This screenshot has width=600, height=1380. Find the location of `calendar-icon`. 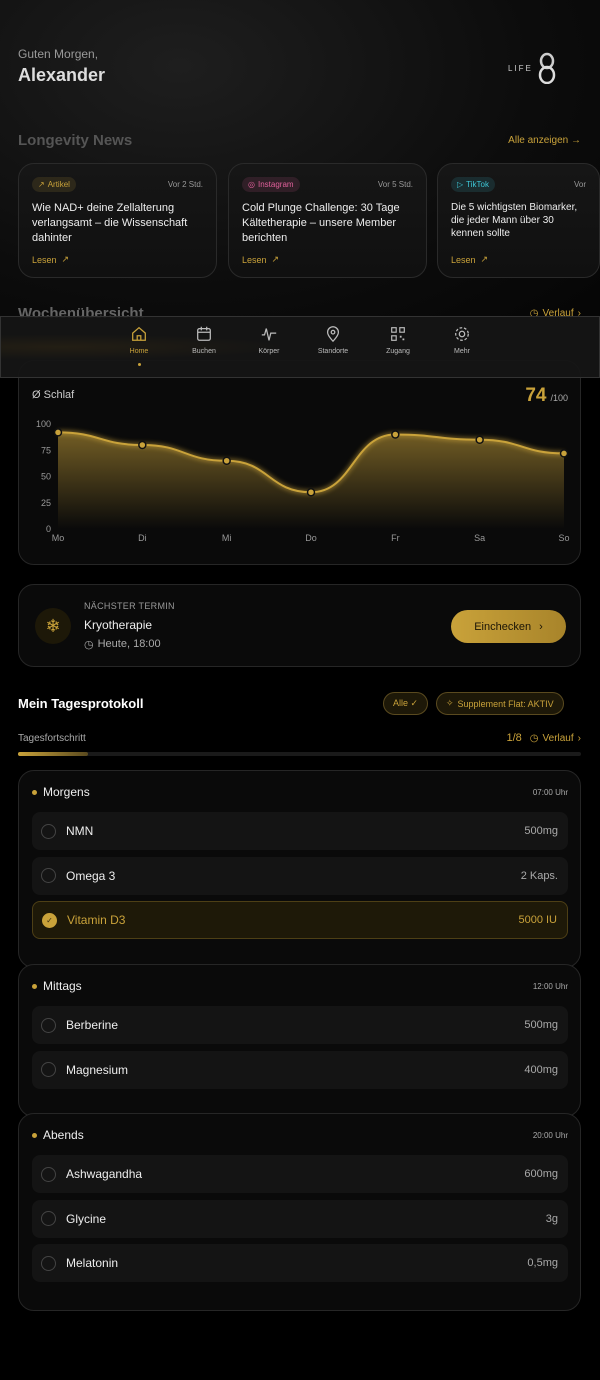

calendar-icon is located at coordinates (204, 333).